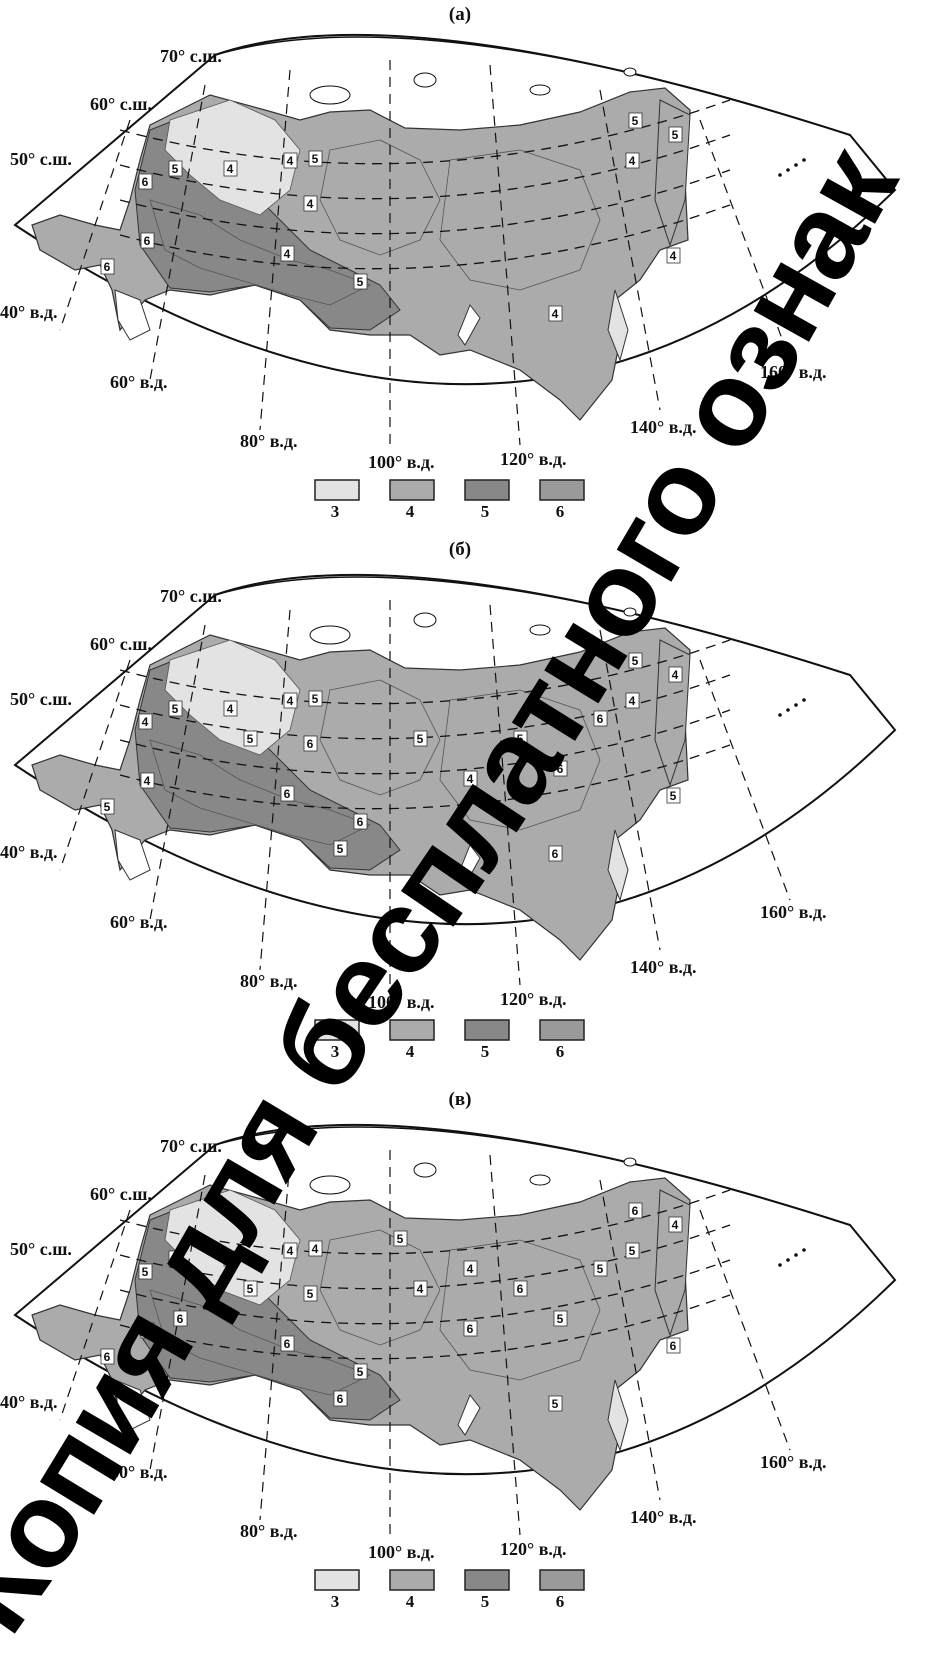  I want to click on map-title: (б), so click(460, 549).